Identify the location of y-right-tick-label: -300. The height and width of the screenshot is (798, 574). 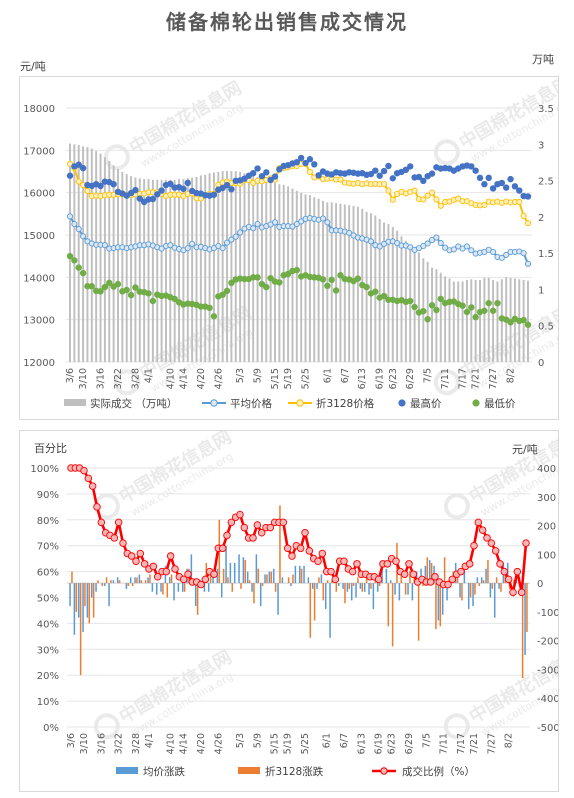
(547, 670).